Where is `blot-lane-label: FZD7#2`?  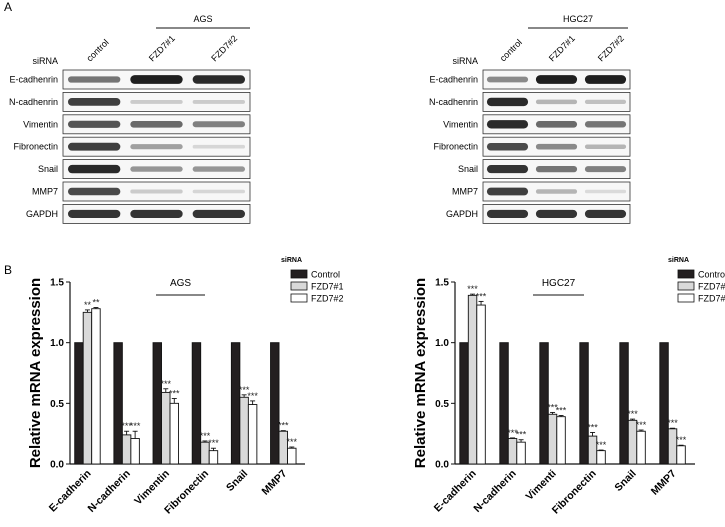
blot-lane-label: FZD7#2 is located at coordinates (611, 48).